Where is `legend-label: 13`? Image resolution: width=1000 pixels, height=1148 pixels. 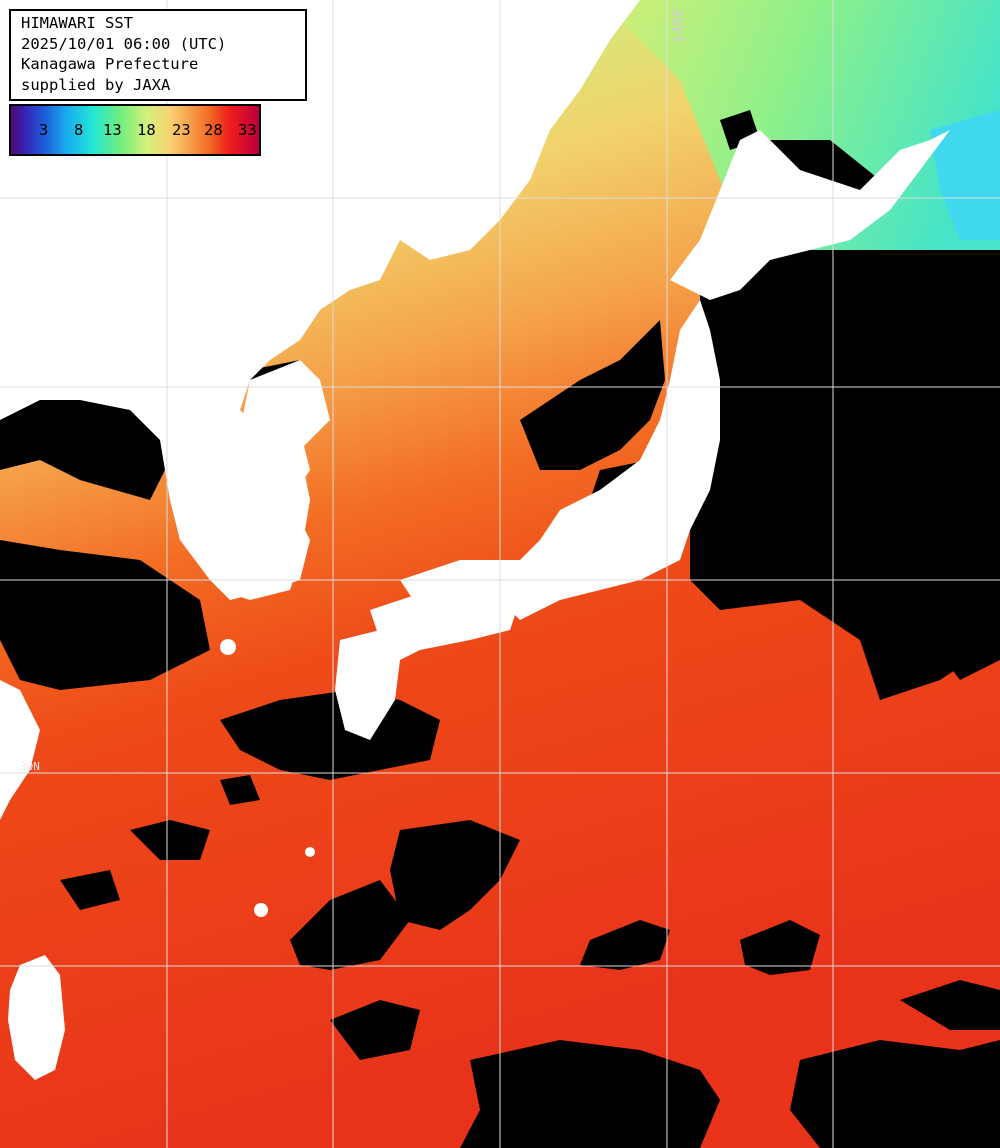
legend-label: 13 is located at coordinates (112, 130).